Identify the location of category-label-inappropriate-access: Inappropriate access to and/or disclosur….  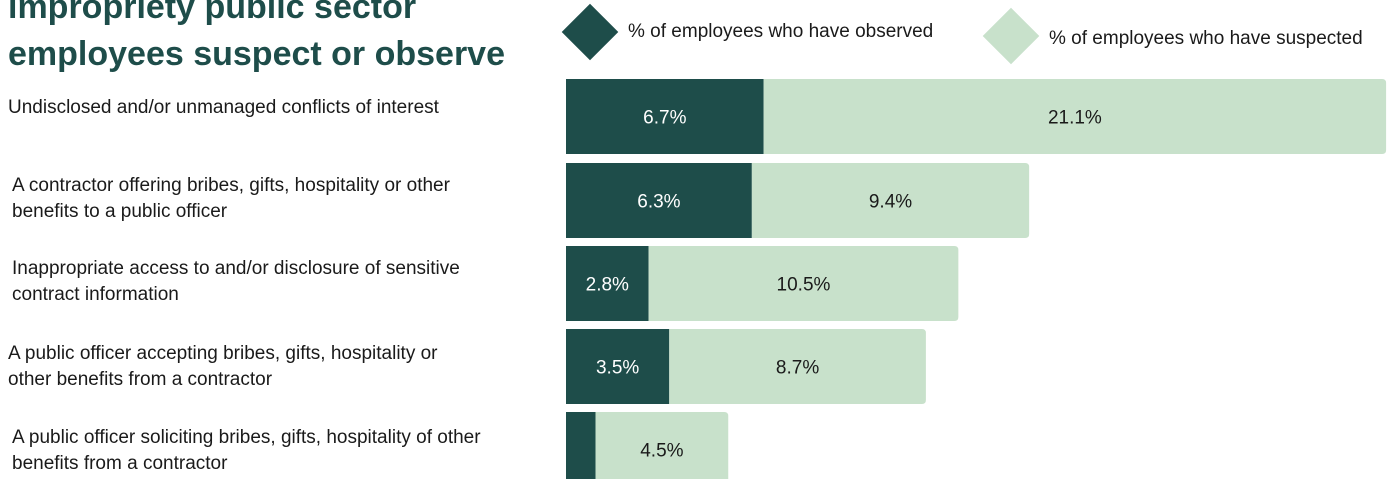
(236, 281).